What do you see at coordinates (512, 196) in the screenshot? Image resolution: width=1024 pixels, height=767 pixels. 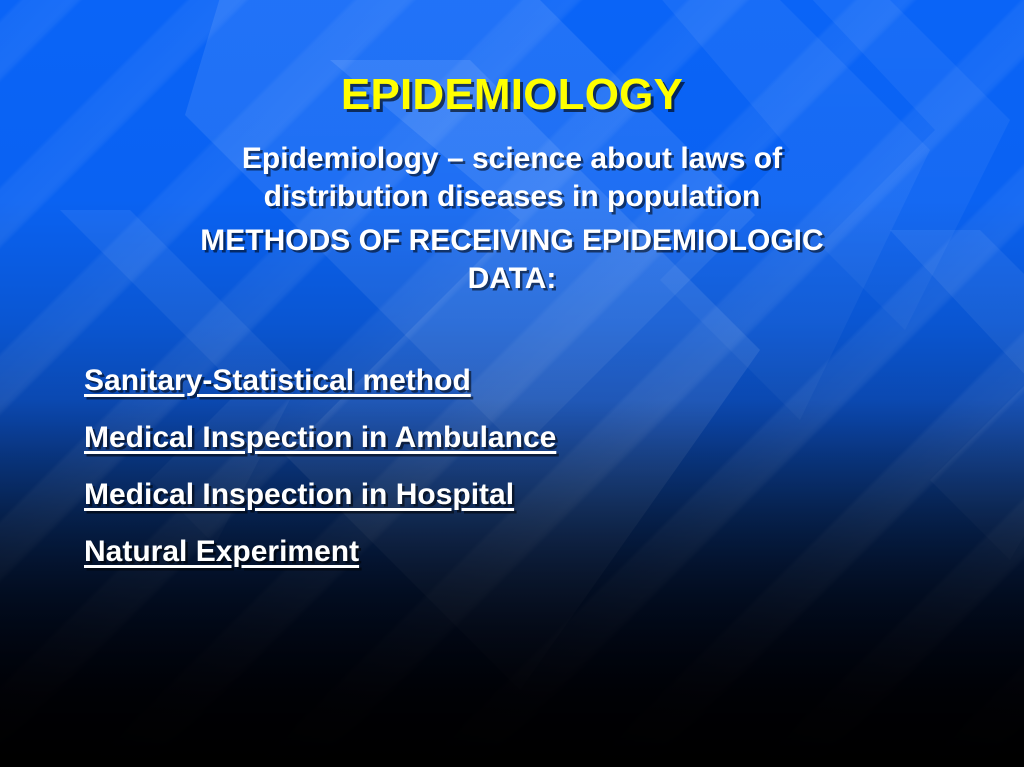 I see `definition-line-2: distribution diseases in population` at bounding box center [512, 196].